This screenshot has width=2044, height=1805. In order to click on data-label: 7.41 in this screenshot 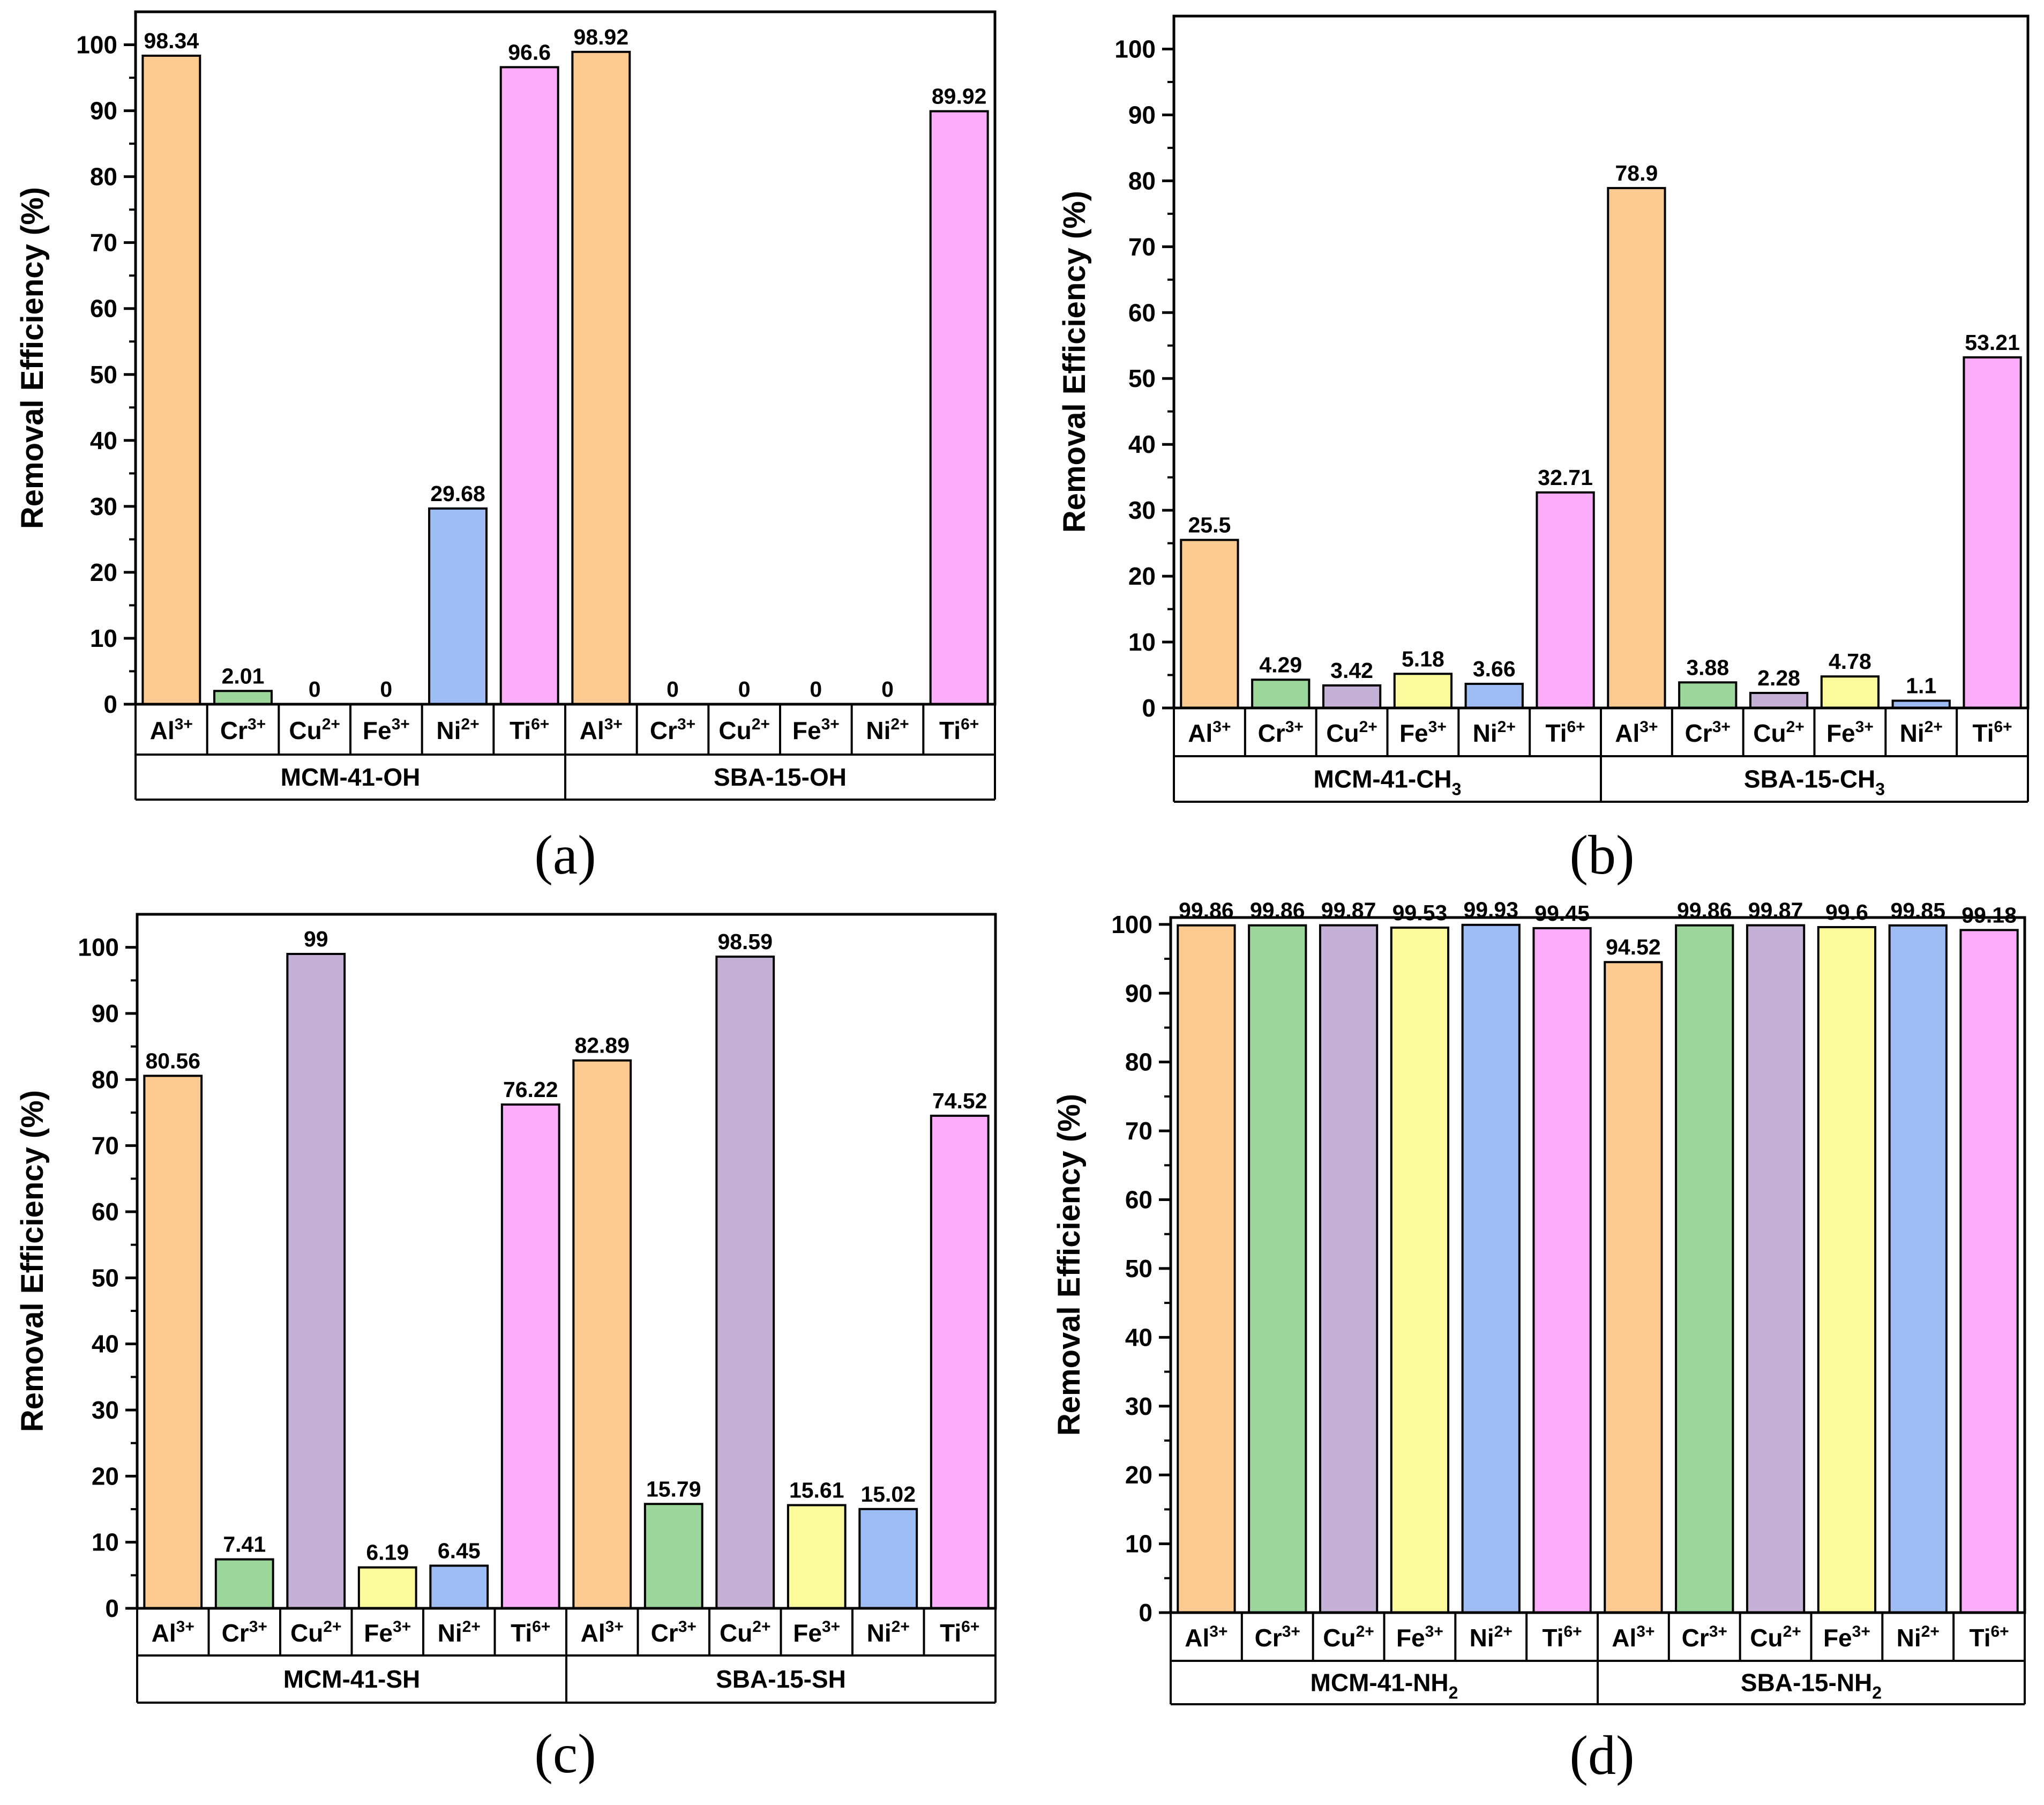, I will do `click(244, 1544)`.